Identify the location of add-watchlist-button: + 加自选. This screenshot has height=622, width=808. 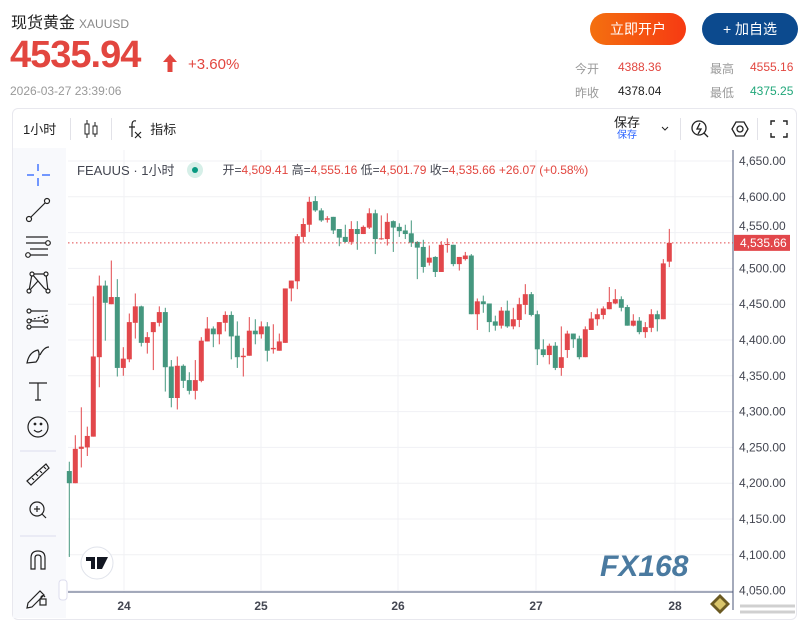
(750, 29).